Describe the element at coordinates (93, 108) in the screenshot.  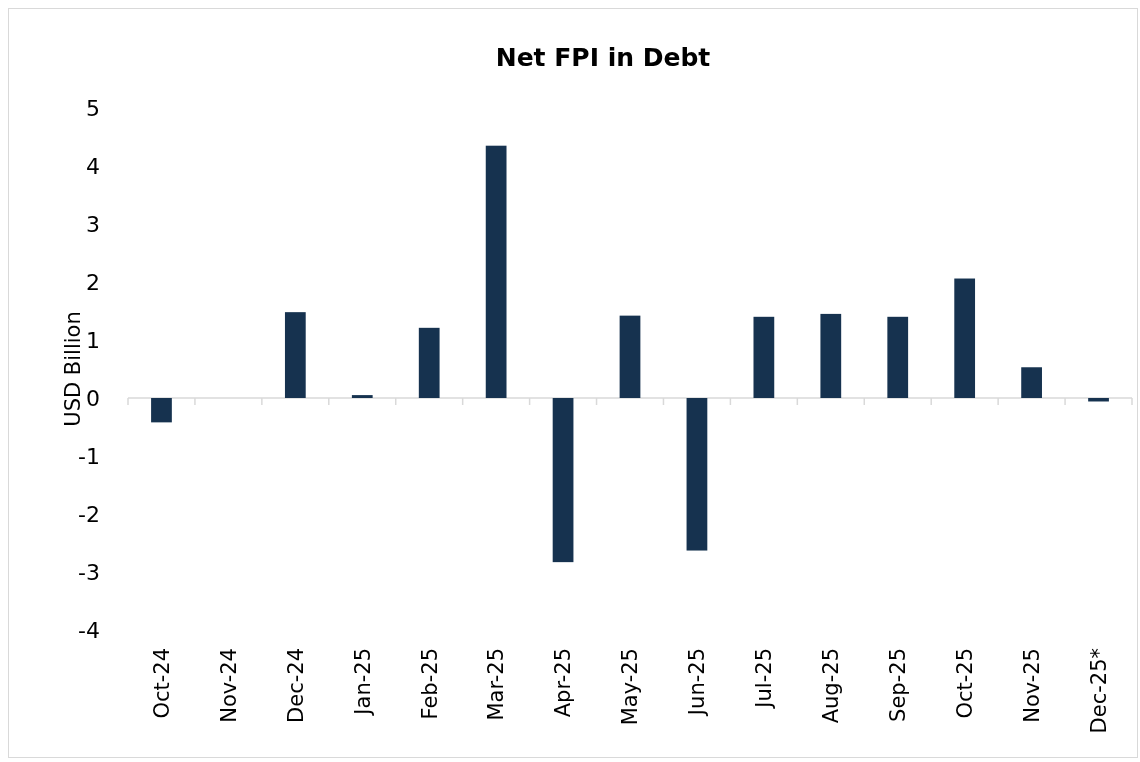
I see `y-tick-label: 5` at that location.